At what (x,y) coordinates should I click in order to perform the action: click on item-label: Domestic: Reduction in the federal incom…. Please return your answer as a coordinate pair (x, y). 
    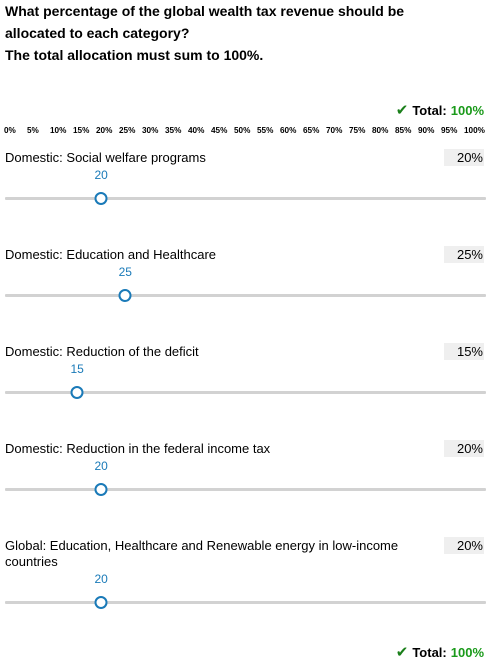
    Looking at the image, I should click on (138, 448).